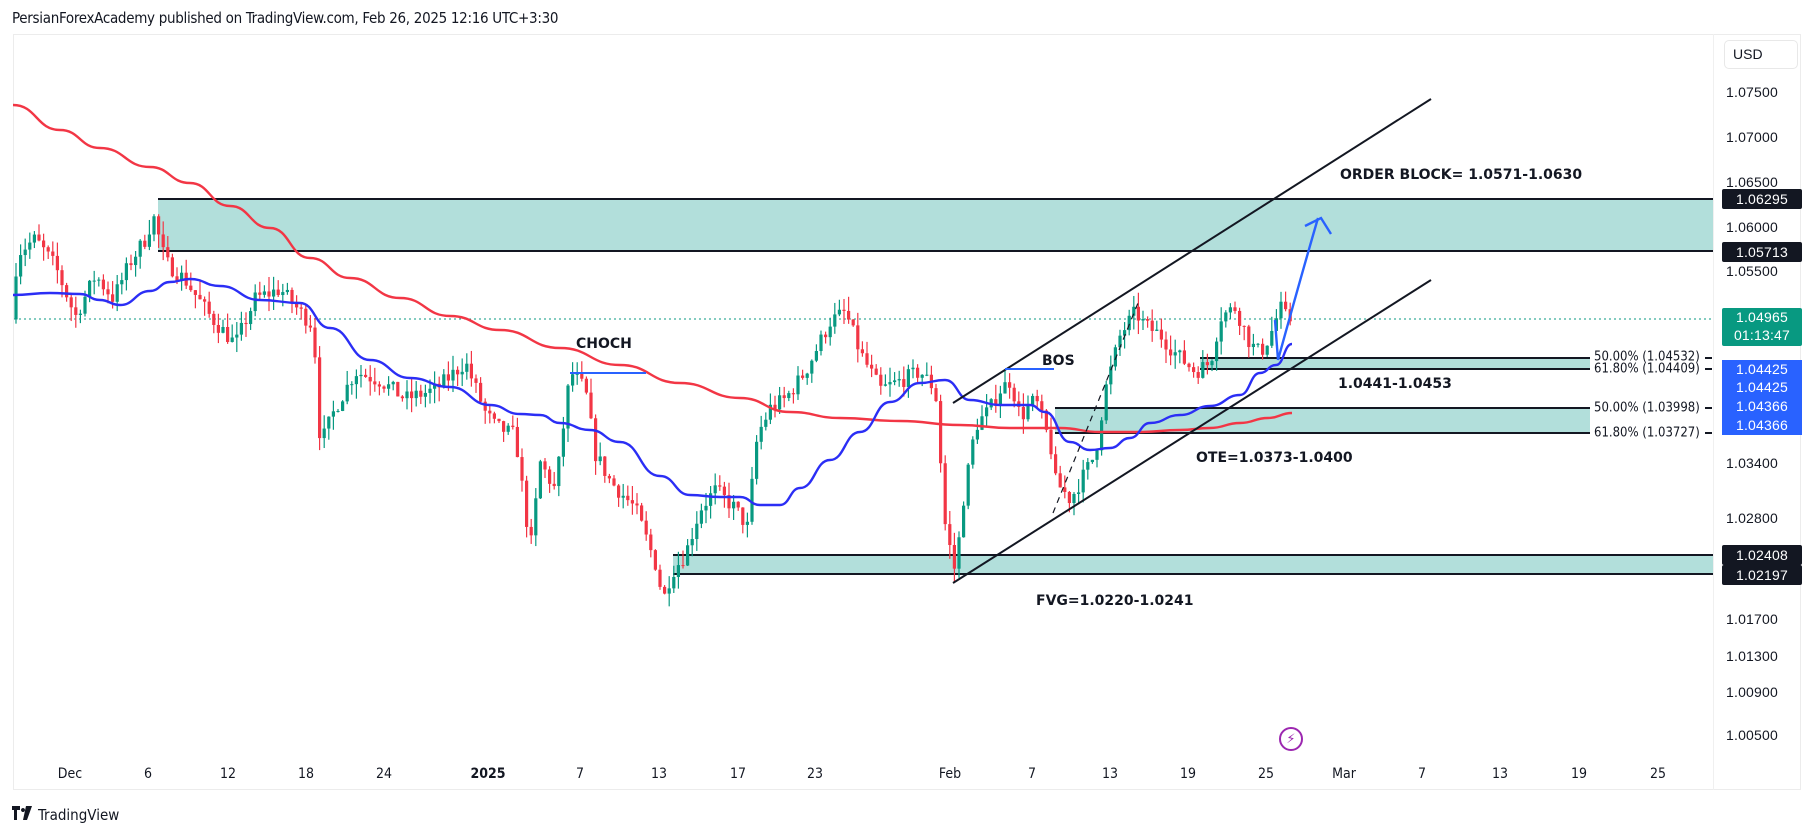 This screenshot has height=836, width=1814. Describe the element at coordinates (1193, 564) in the screenshot. I see `fvg-zone` at that location.